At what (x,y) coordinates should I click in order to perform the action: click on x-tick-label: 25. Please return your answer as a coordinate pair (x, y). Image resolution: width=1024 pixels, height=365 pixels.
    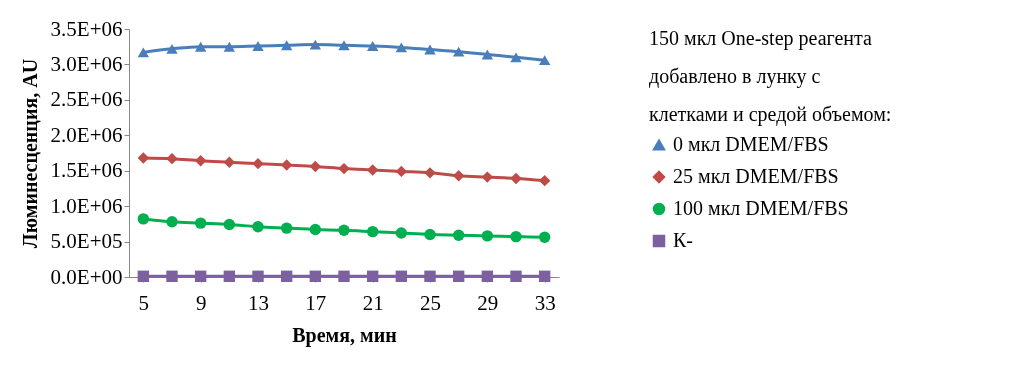
    Looking at the image, I should click on (430, 302).